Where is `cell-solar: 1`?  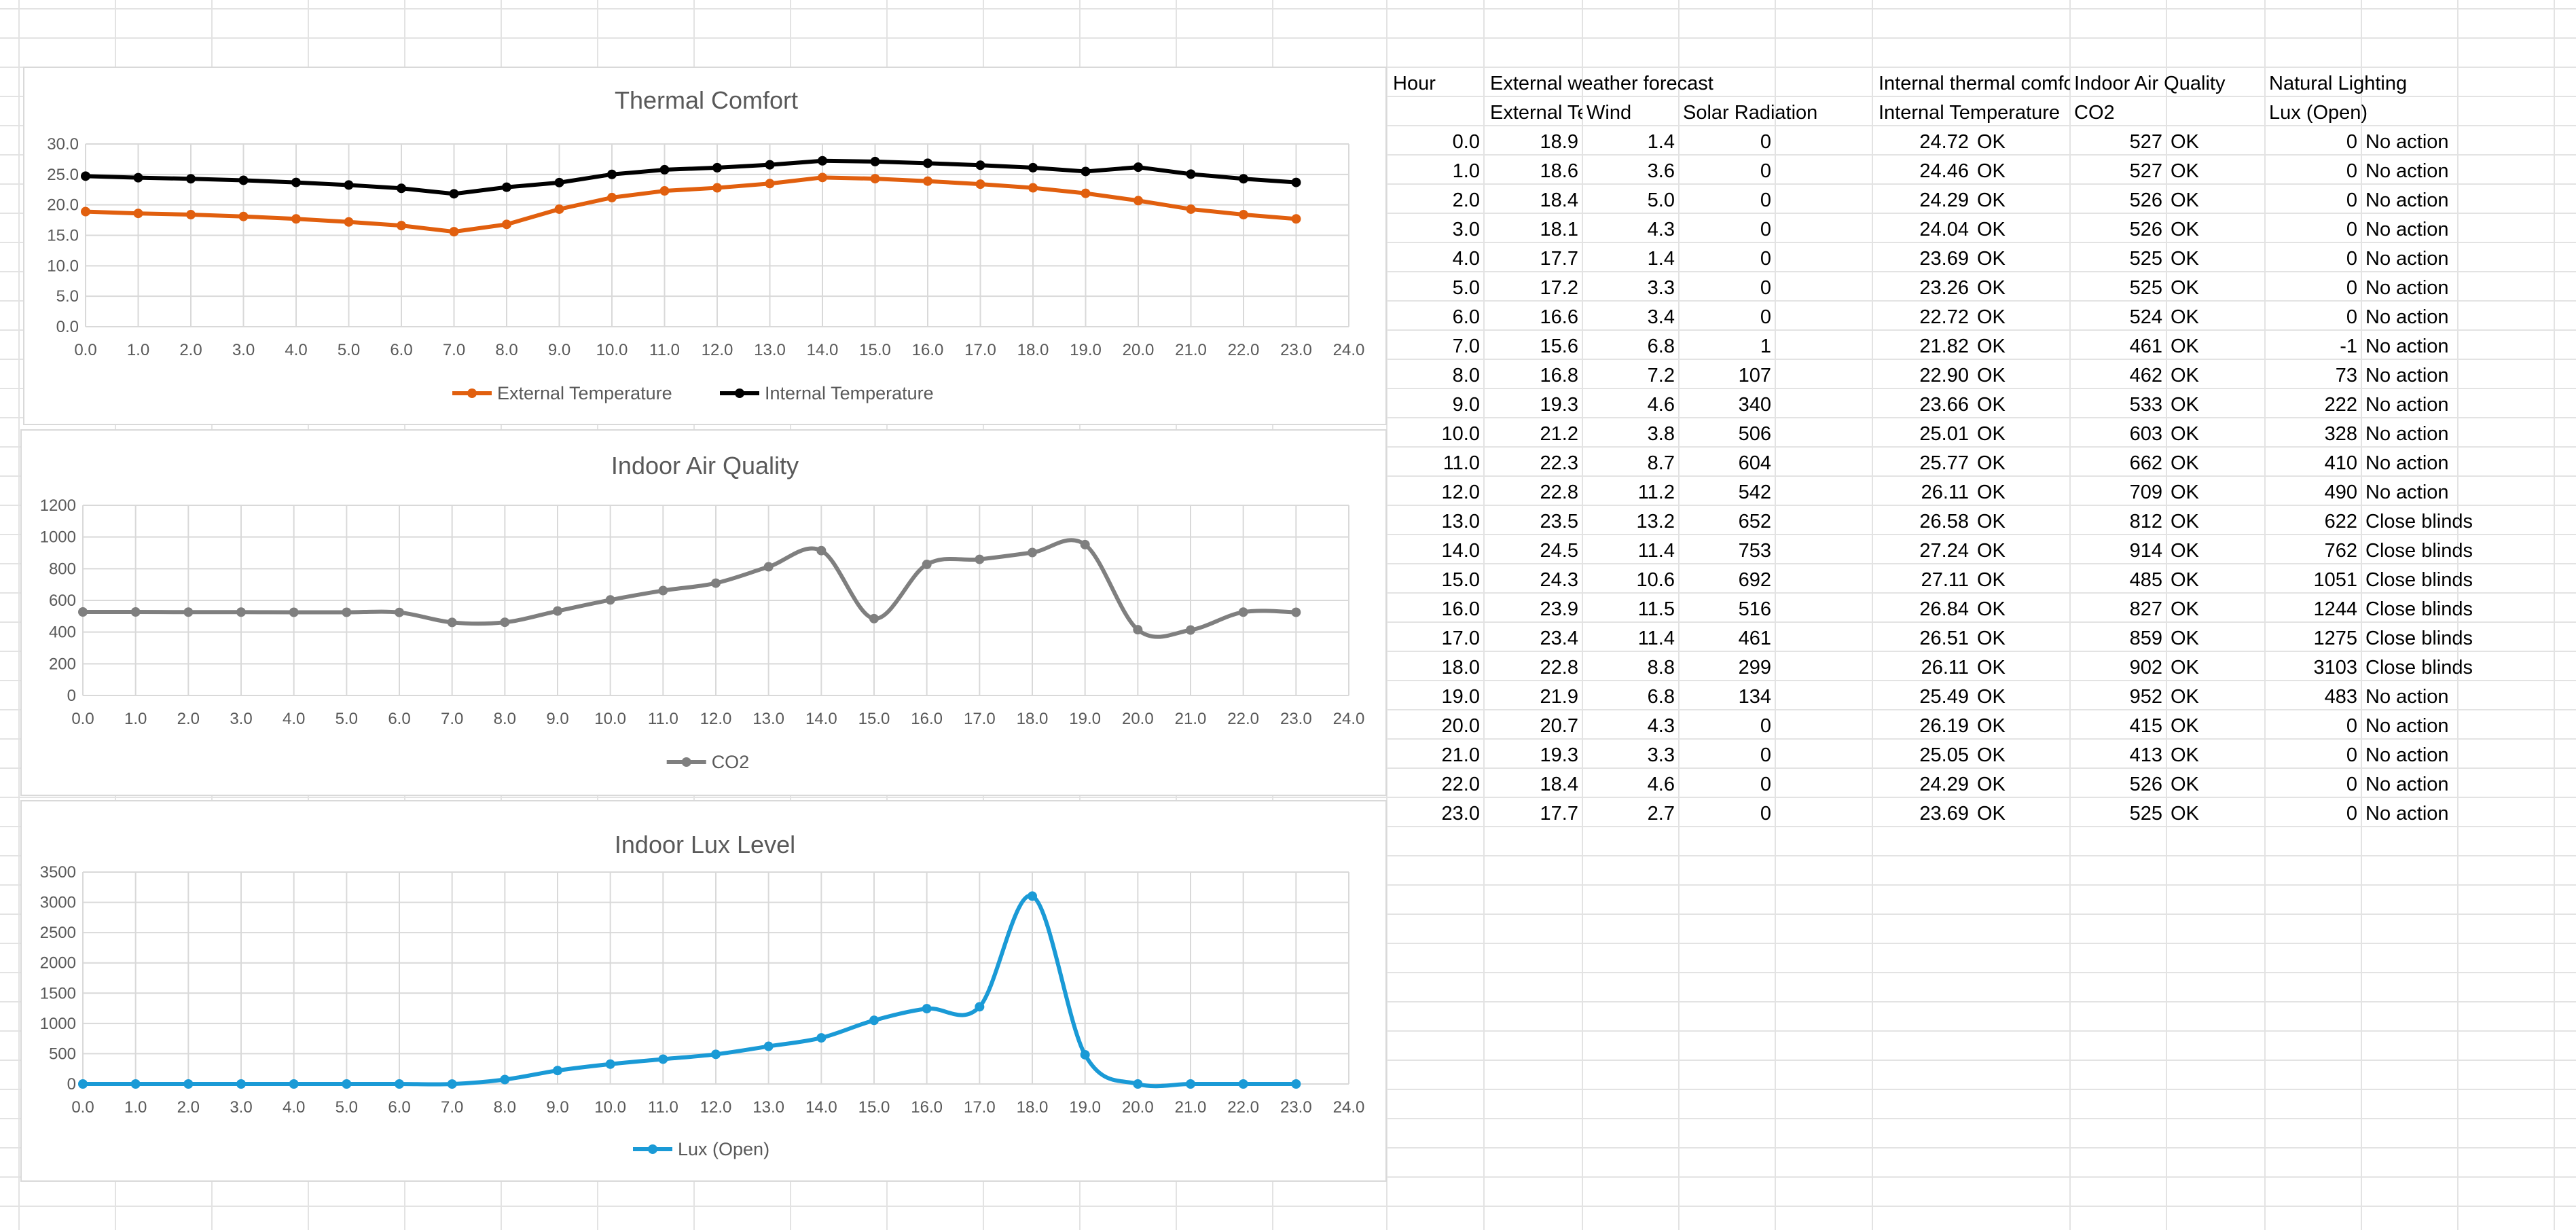 cell-solar: 1 is located at coordinates (1765, 346).